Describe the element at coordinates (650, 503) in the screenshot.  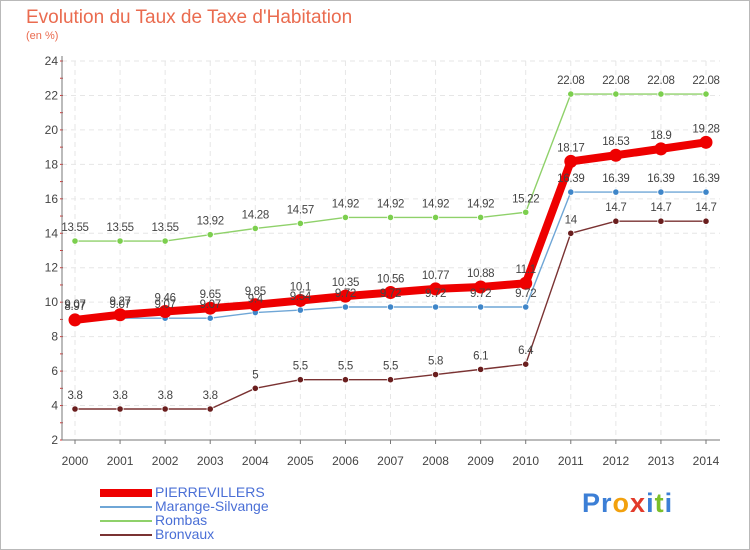
I see `logo-letter: i` at that location.